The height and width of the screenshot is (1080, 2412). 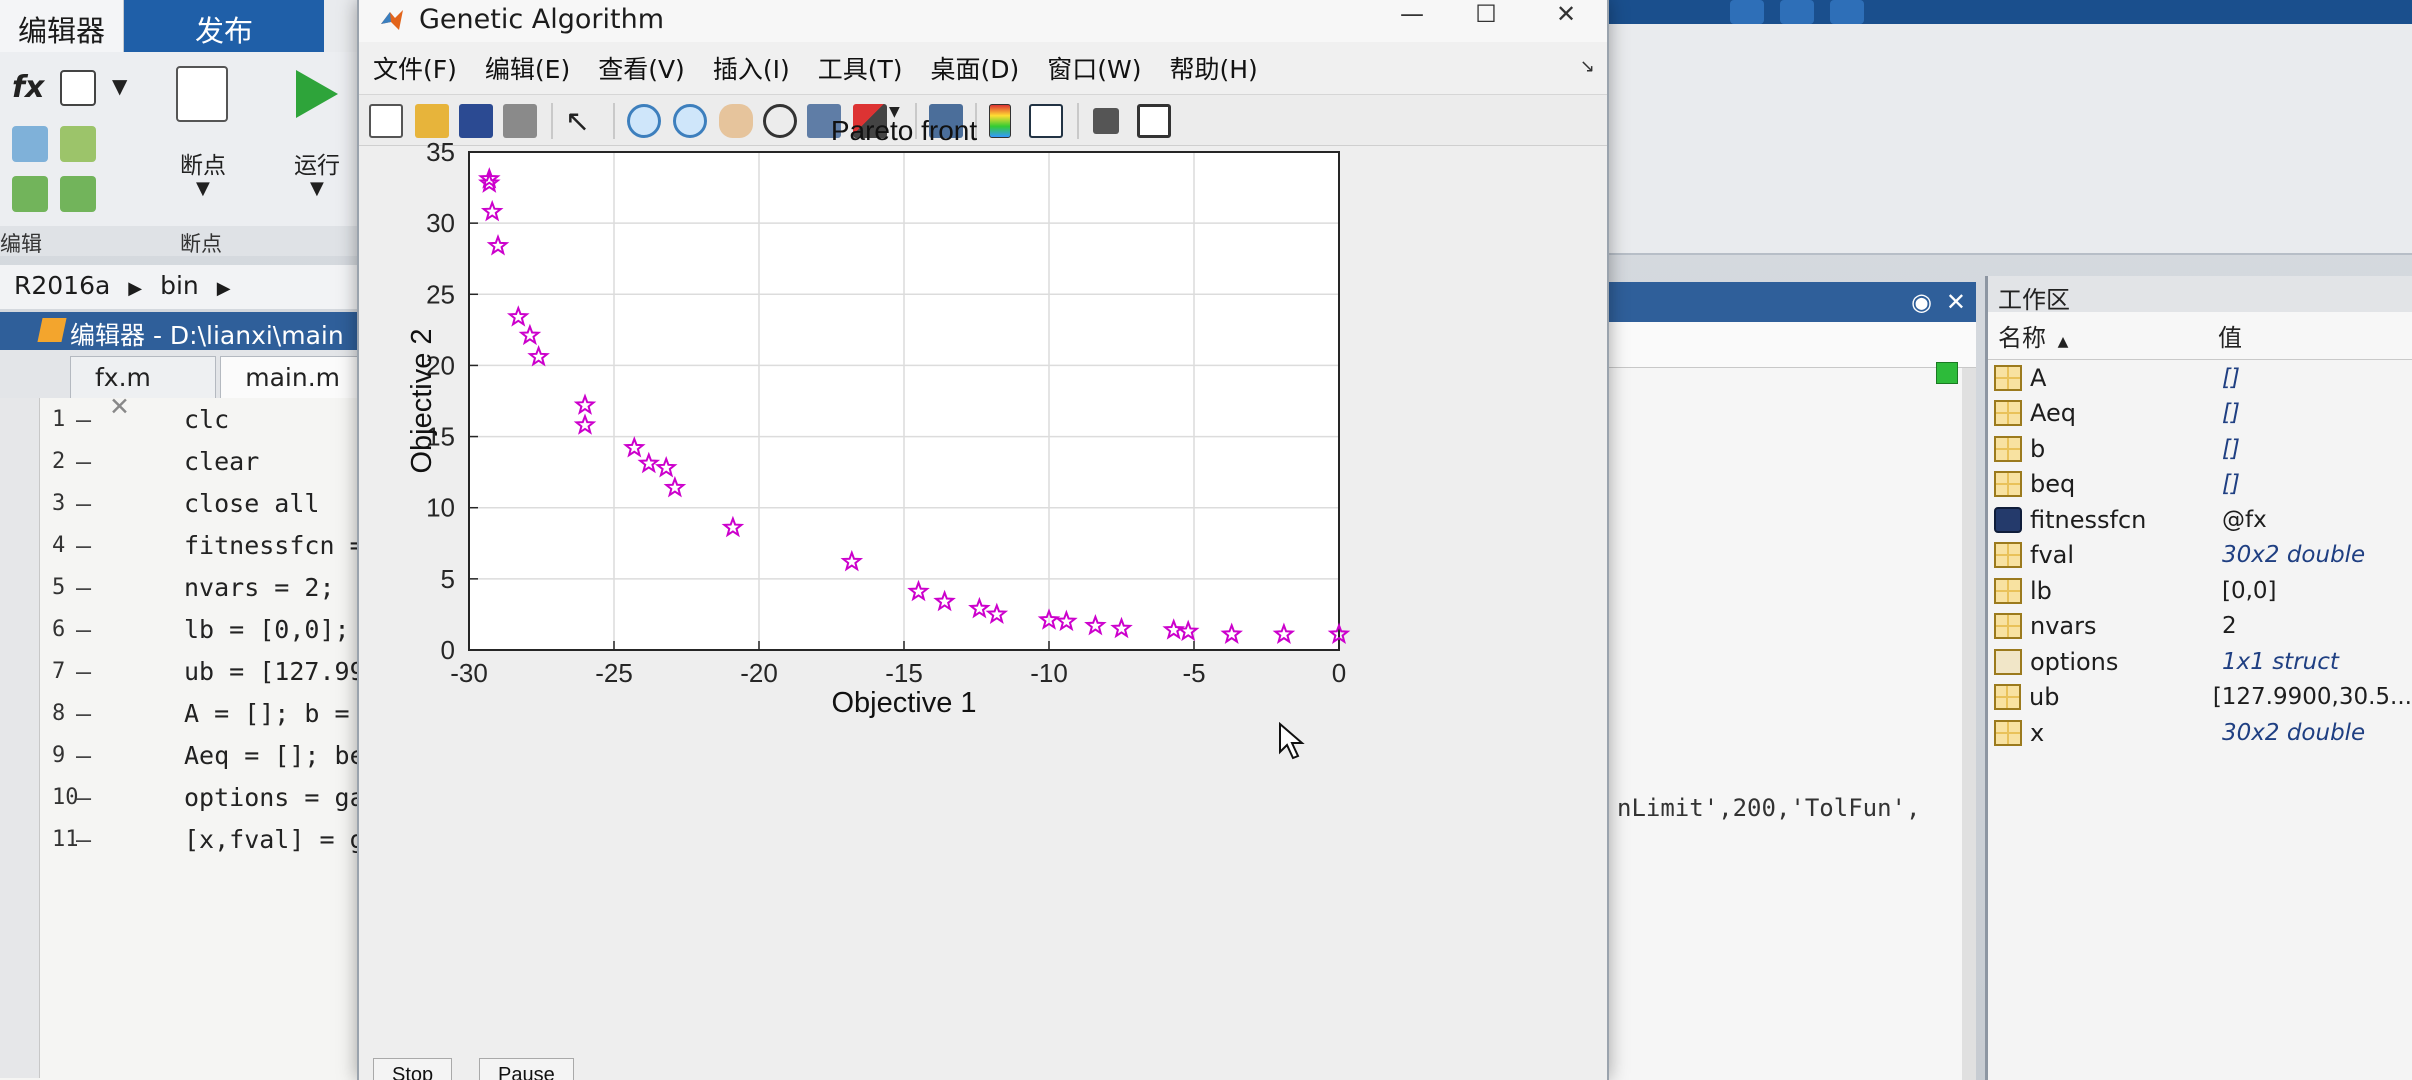 What do you see at coordinates (1106, 121) in the screenshot?
I see `hide-plot-tools-icon` at bounding box center [1106, 121].